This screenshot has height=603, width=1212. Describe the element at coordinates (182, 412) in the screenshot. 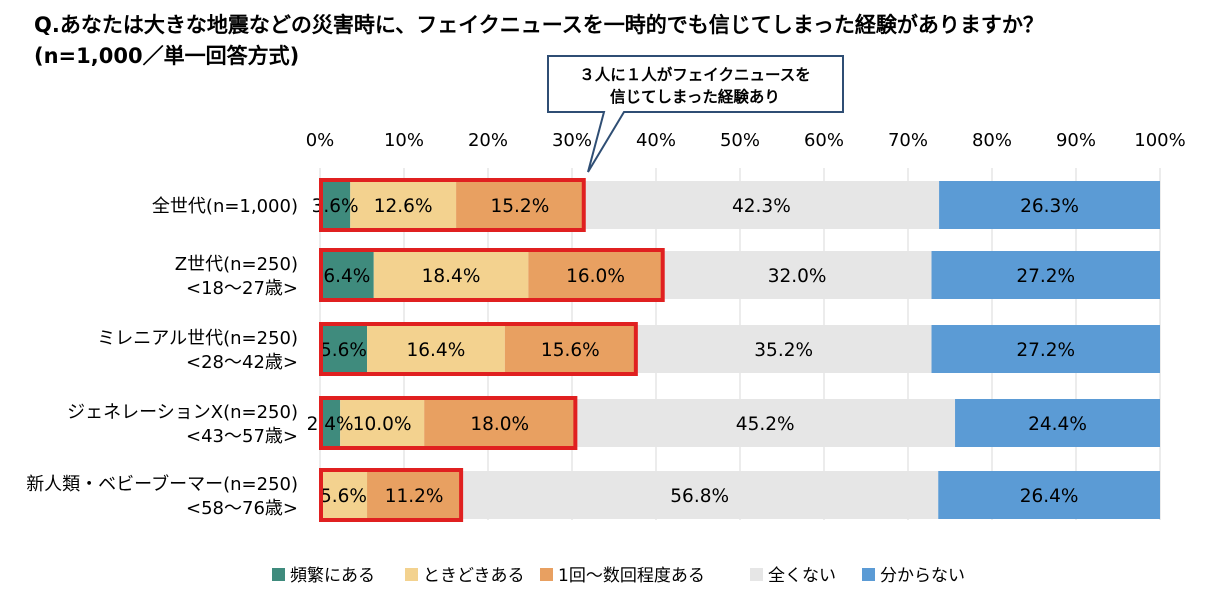

I see `category-label: ジェネレーションX(n=250)` at that location.